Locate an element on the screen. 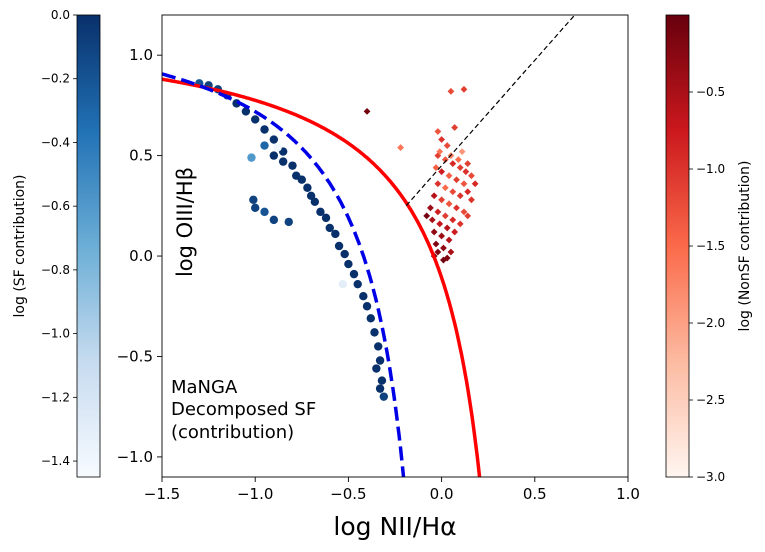  y-tick-label: −0.5 is located at coordinates (135, 356).